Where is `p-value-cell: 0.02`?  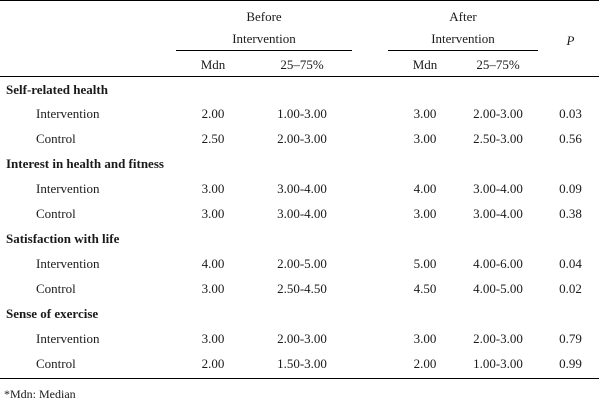 p-value-cell: 0.02 is located at coordinates (570, 288).